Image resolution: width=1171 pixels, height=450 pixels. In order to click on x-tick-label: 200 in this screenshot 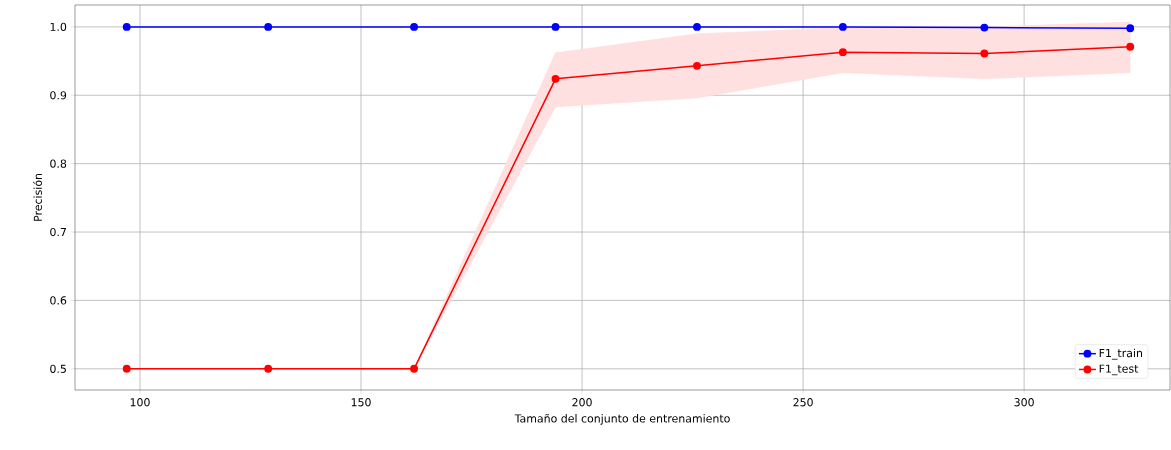, I will do `click(582, 402)`.